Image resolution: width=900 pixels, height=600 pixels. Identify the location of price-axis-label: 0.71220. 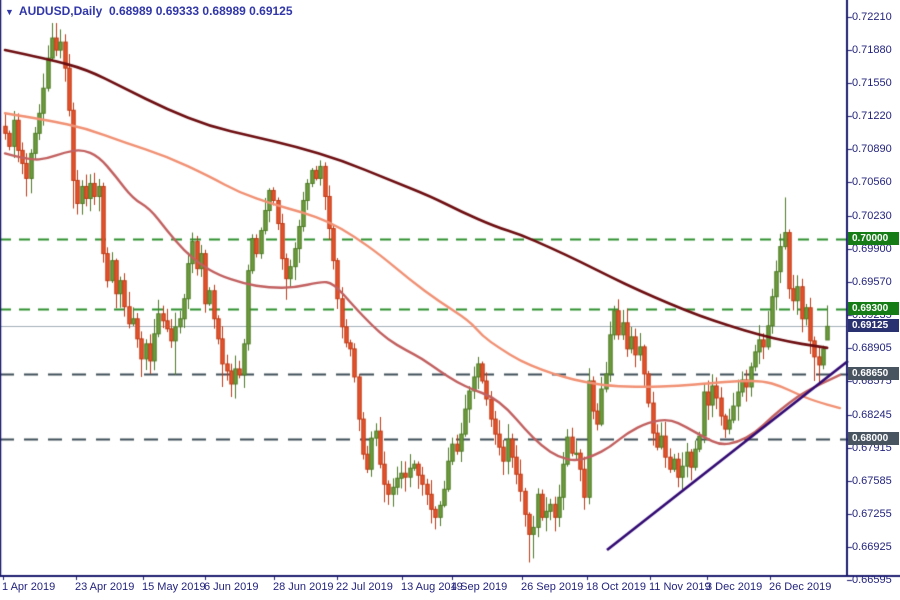
(872, 116).